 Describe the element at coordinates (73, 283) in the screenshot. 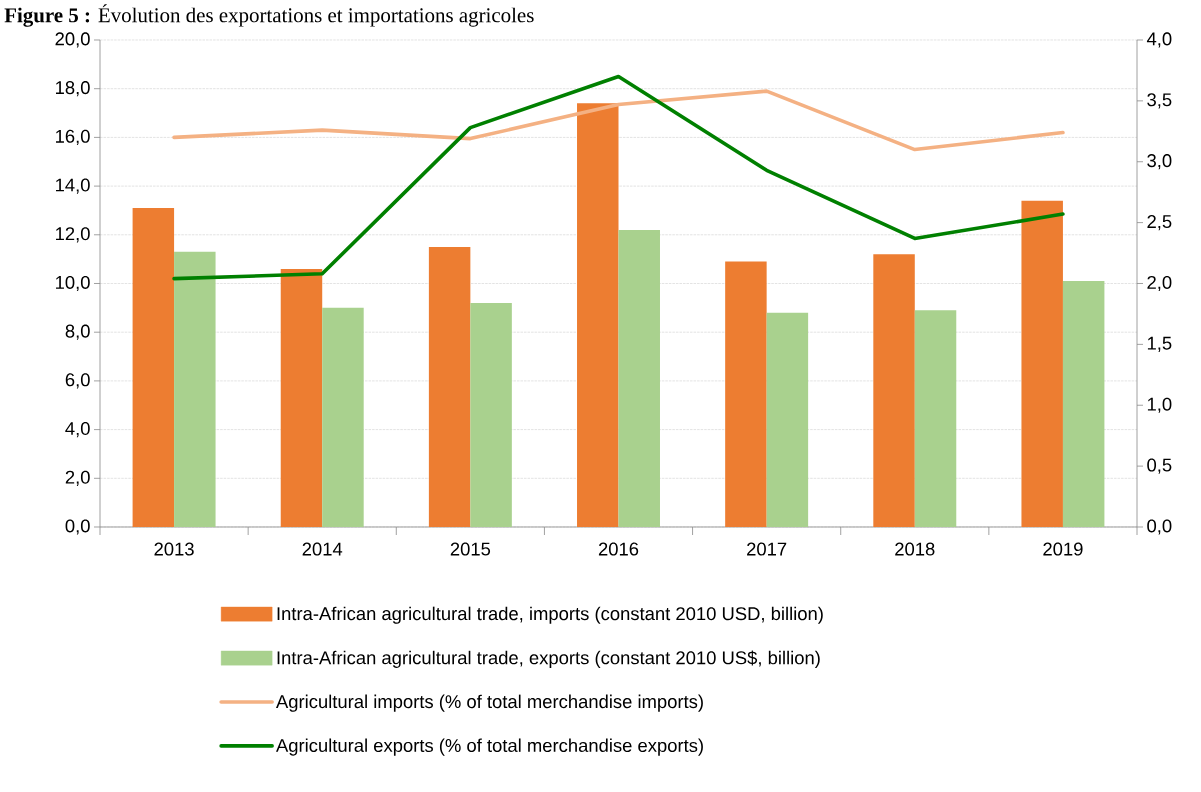

I see `y-tick-label: 10,0` at that location.